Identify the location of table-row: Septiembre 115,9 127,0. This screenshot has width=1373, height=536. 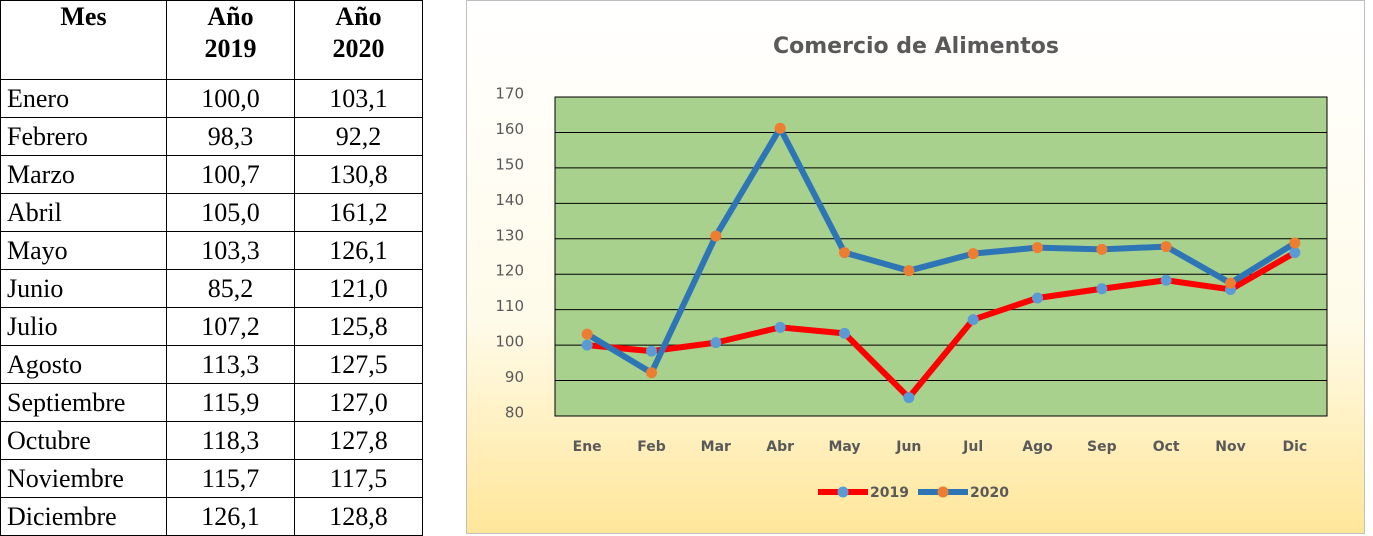
(211, 402).